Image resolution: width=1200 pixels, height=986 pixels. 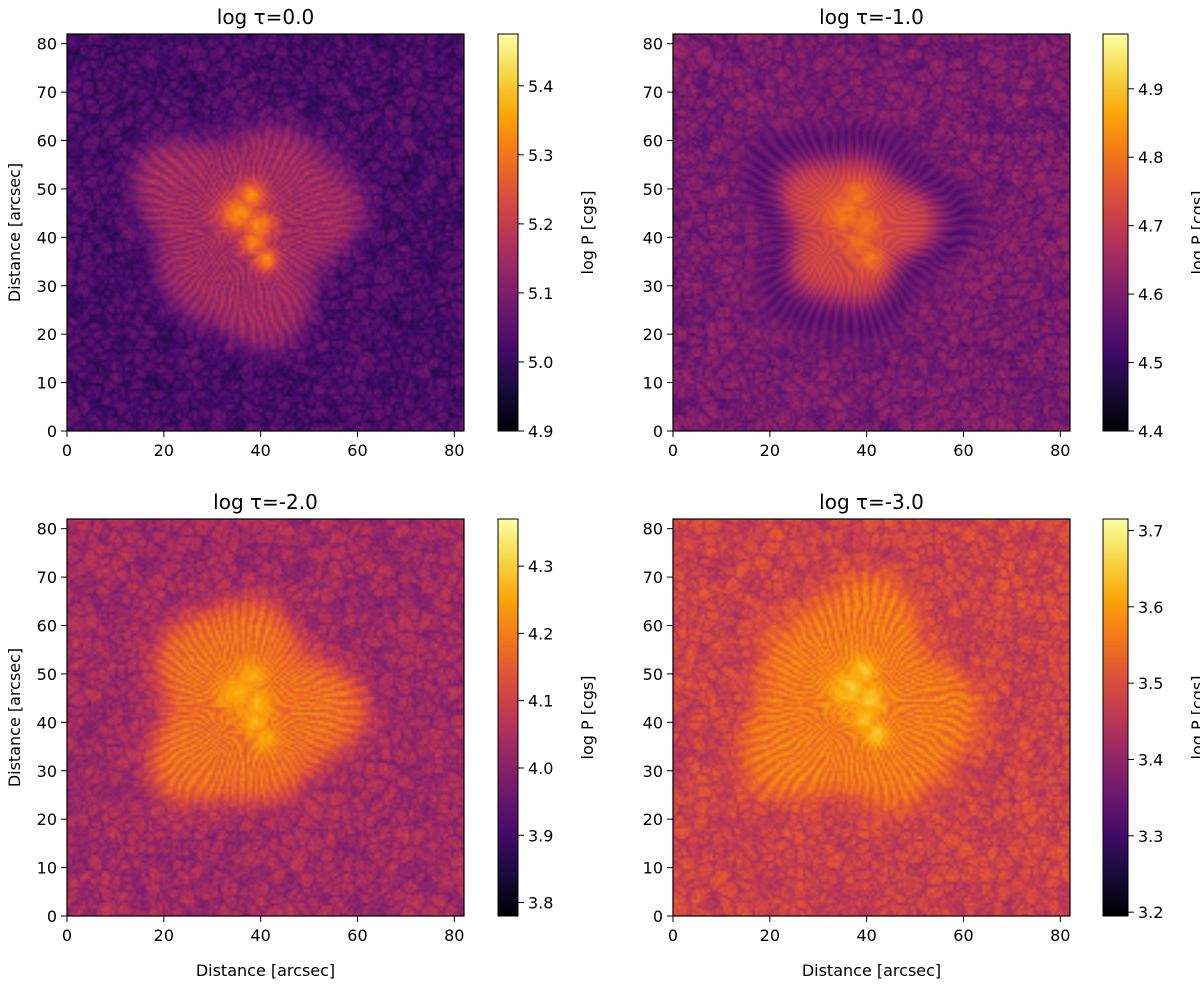 What do you see at coordinates (540, 903) in the screenshot?
I see `colorbar-tick-label: 3.8` at bounding box center [540, 903].